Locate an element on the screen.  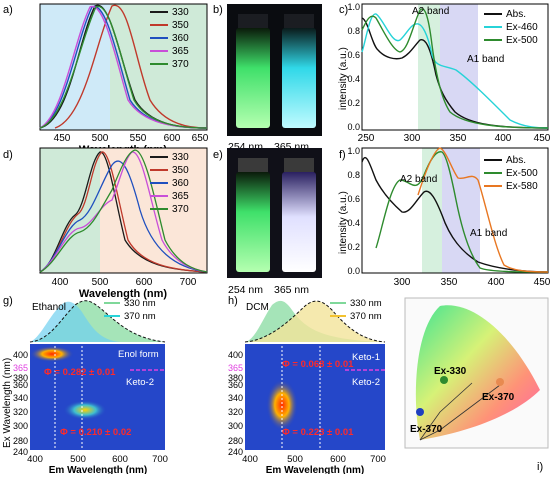
panel-c-xticks: 250 300 350 400 450 is located at coordinates (454, 138).